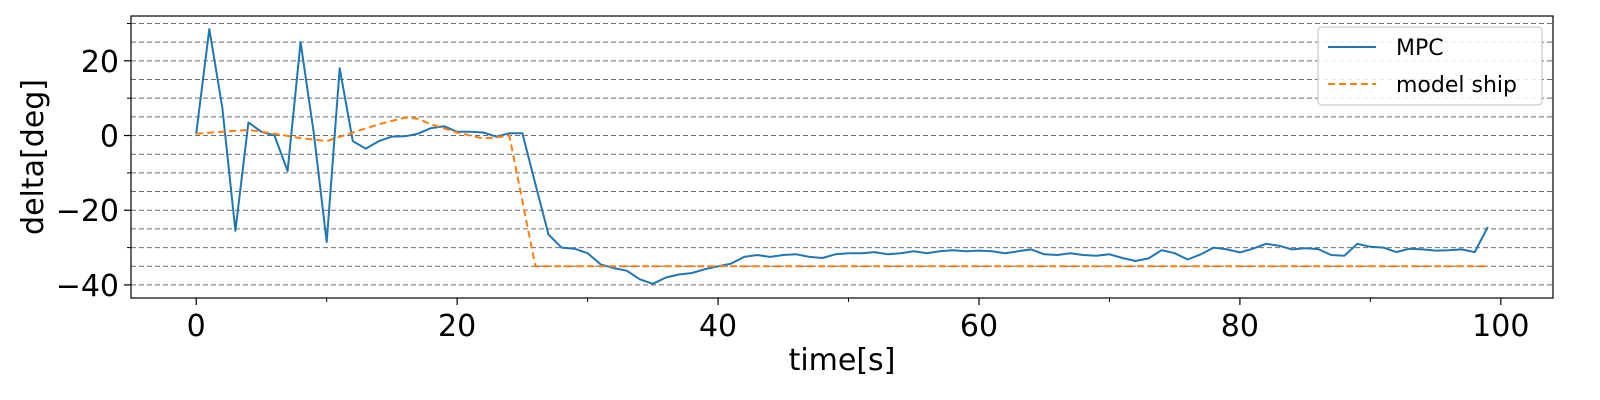 The image size is (1600, 400). Describe the element at coordinates (1500, 326) in the screenshot. I see `x-tick-label: 100` at that location.